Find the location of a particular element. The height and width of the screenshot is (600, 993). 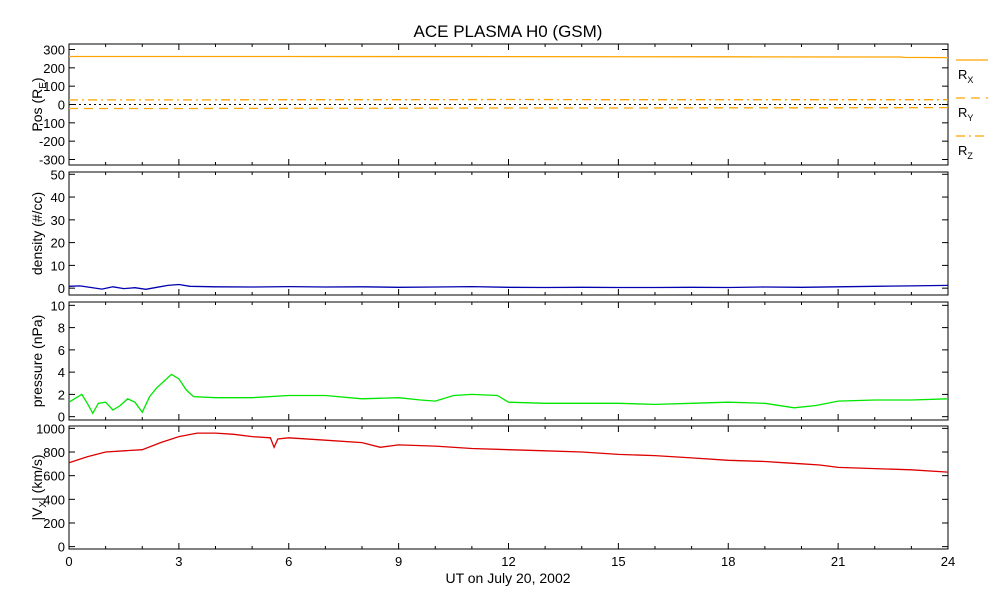

chart-title: ACE PLASMA H0 (GSM) is located at coordinates (508, 31).